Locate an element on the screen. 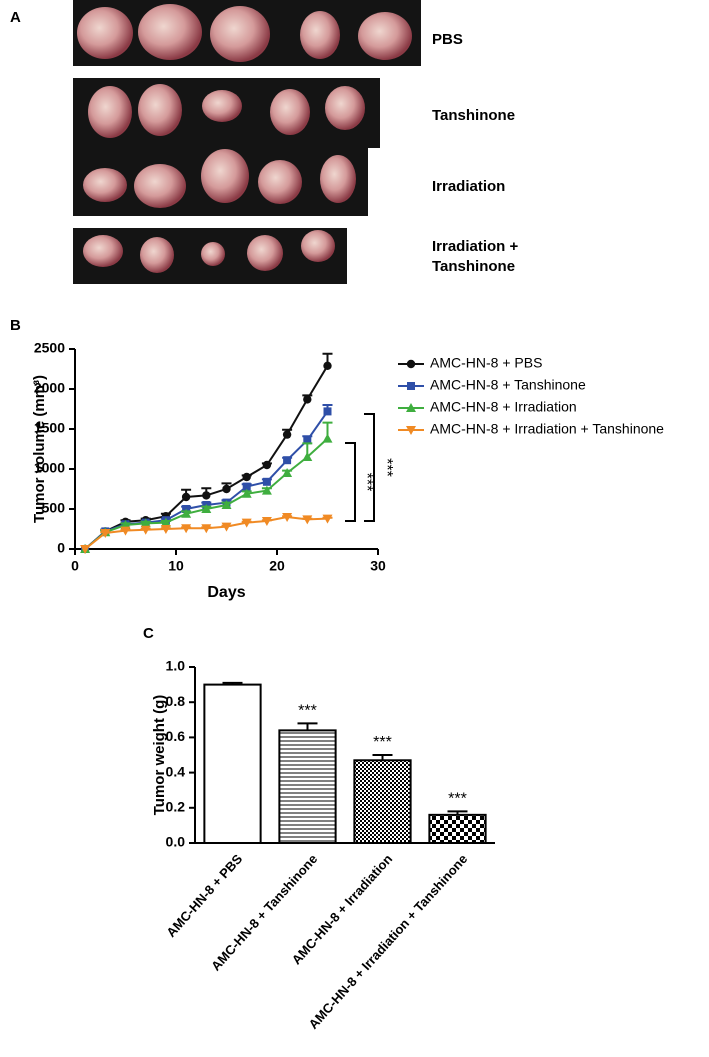 The image size is (709, 1057). legend-label: AMC-HN-8 + PBS is located at coordinates (486, 363).